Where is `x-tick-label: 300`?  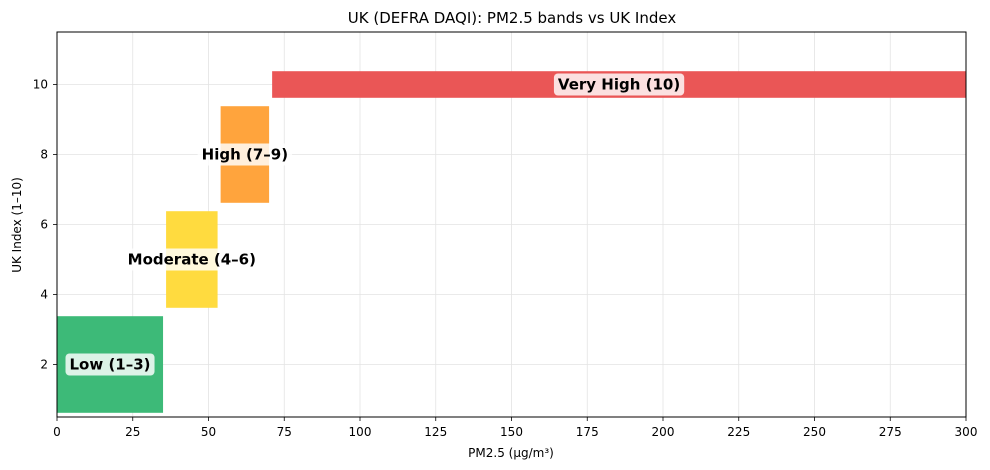
x-tick-label: 300 is located at coordinates (966, 432).